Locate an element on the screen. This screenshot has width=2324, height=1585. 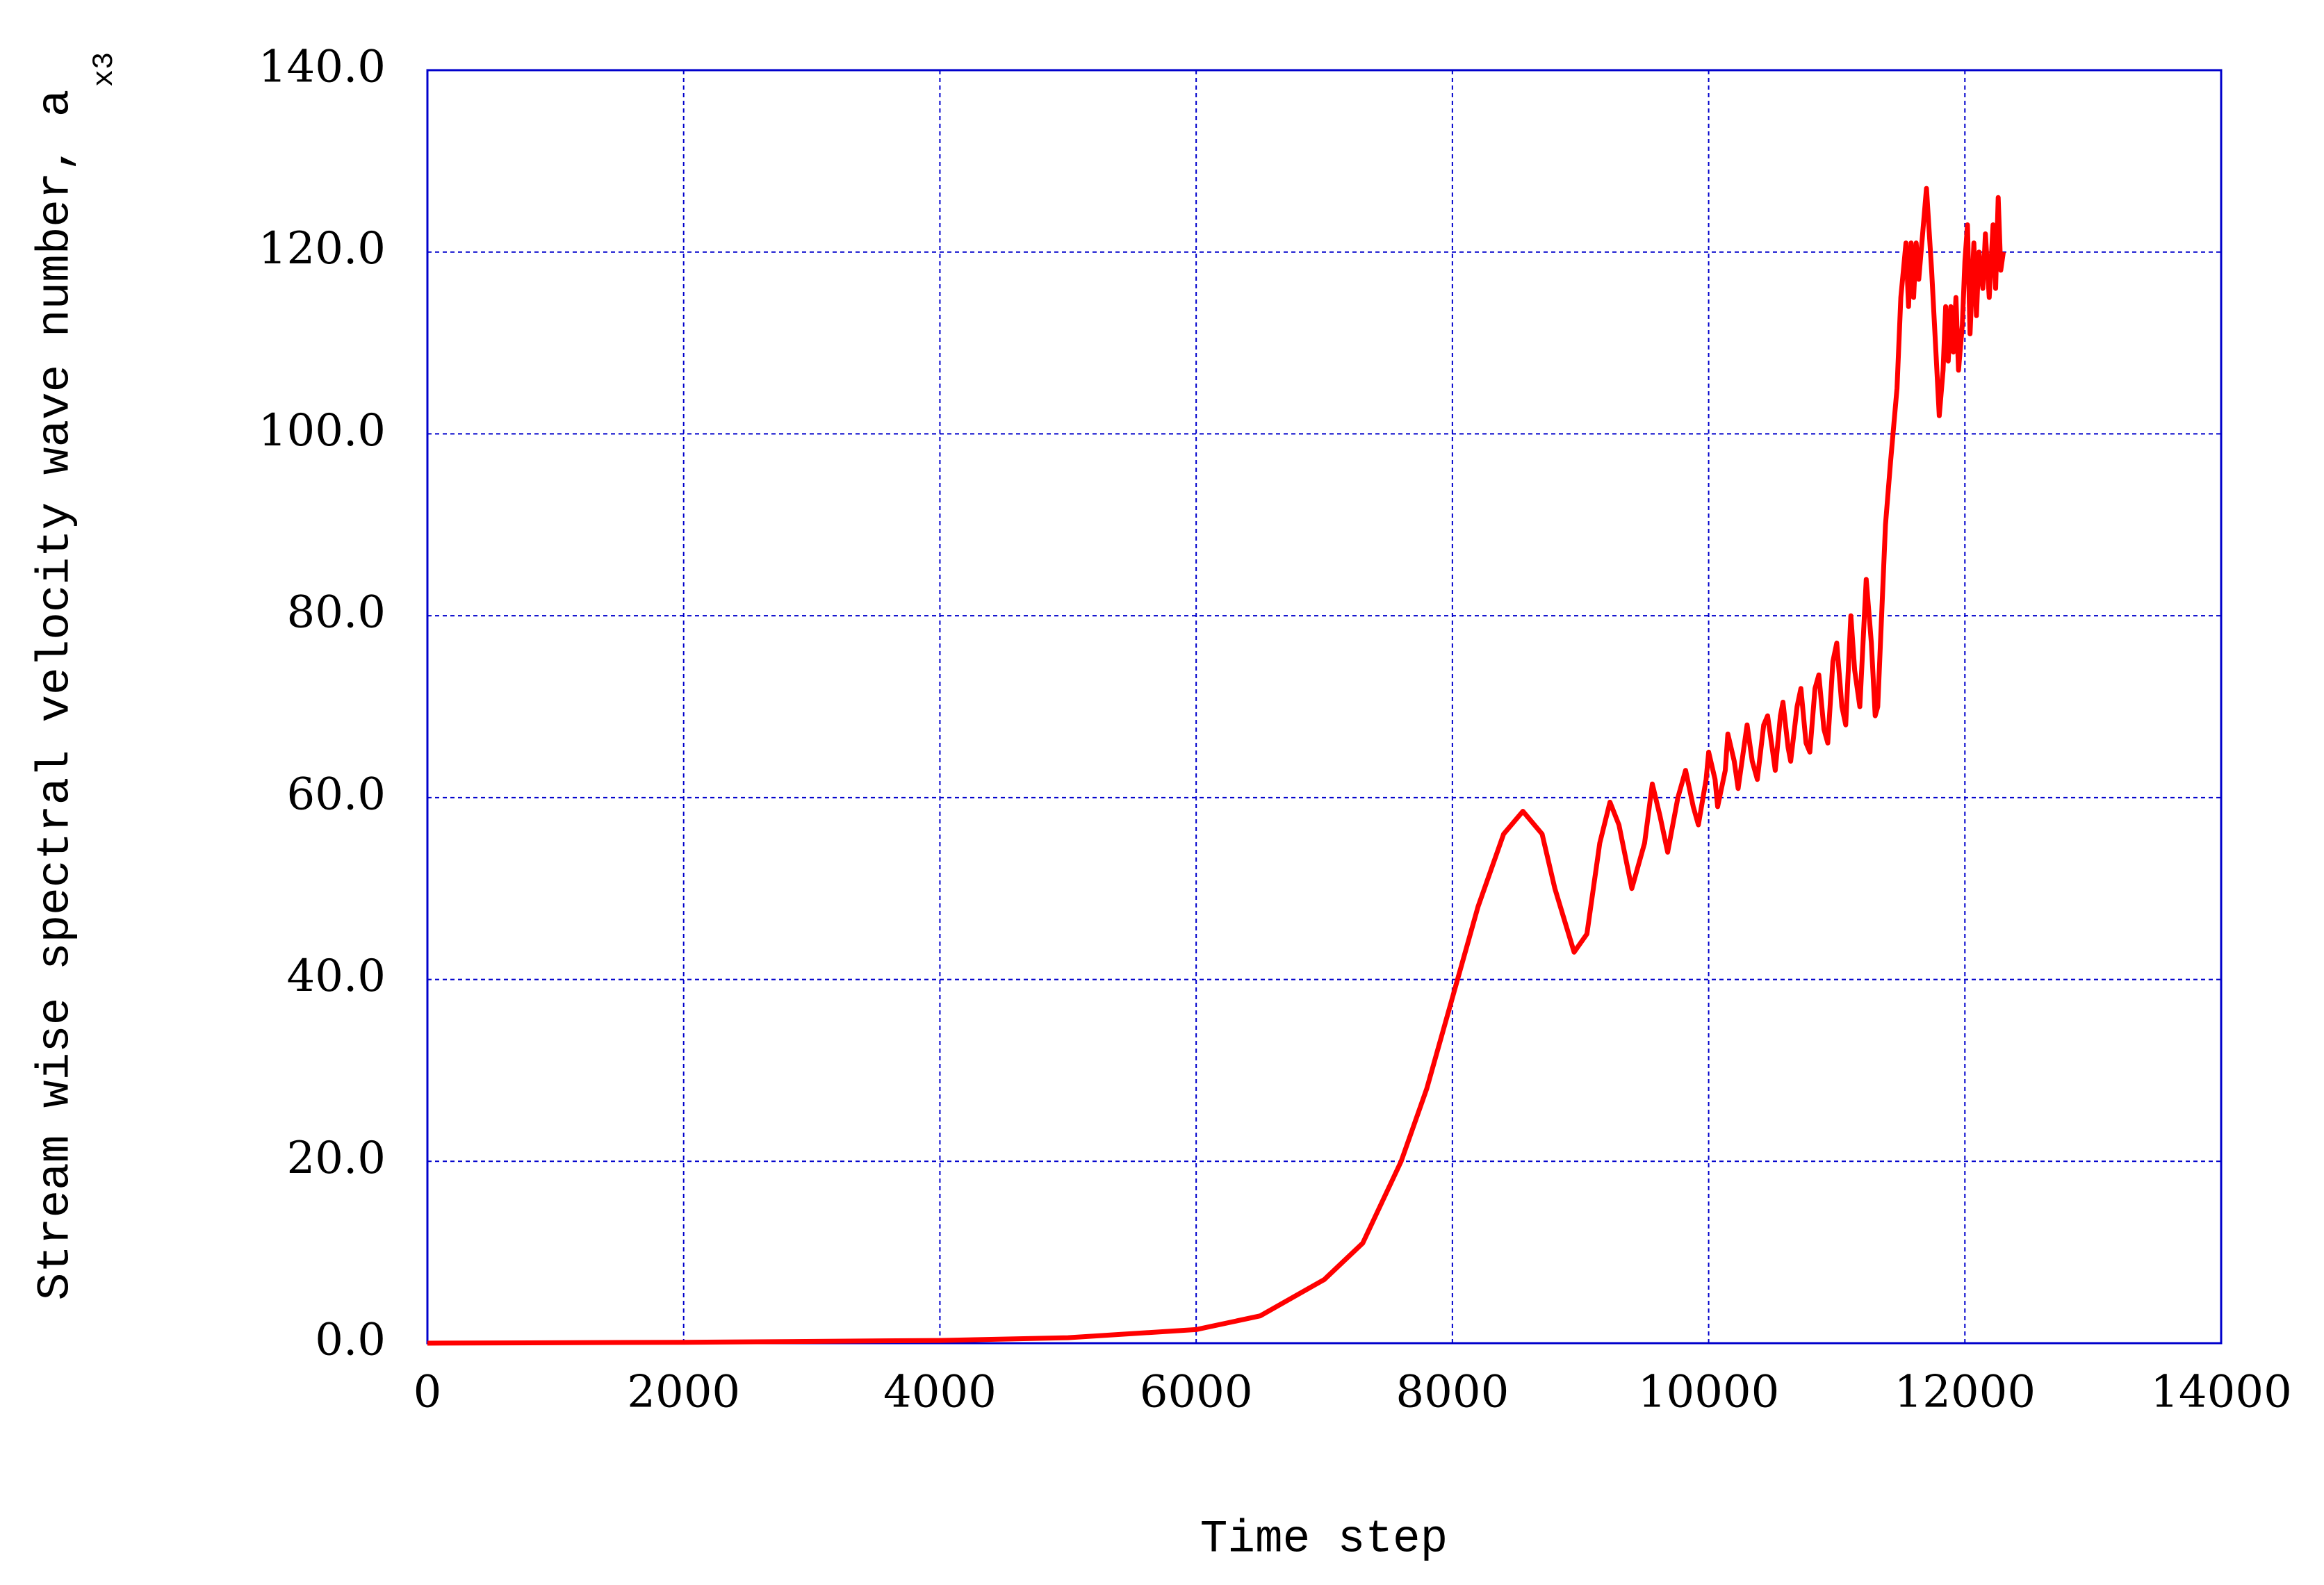
x-axis-title: Time step is located at coordinates (1324, 1539).